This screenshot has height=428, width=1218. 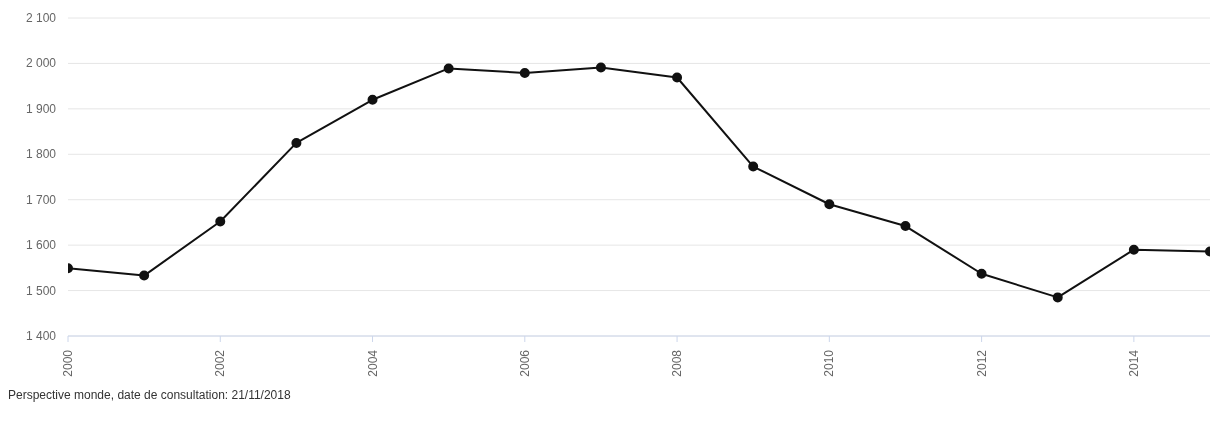 I want to click on y-tick-label: 2 100, so click(x=41, y=18).